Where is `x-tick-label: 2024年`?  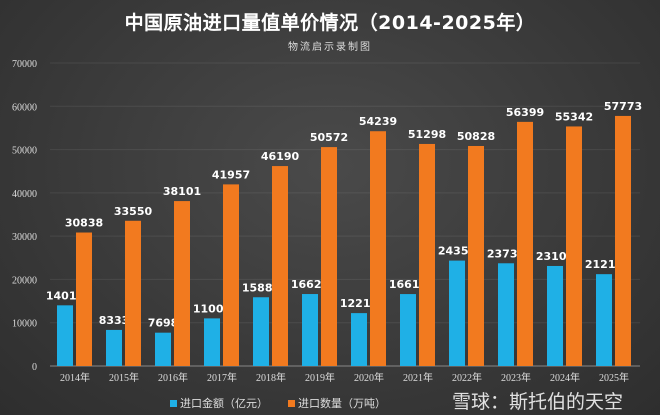 x-tick-label: 2024年 is located at coordinates (565, 377).